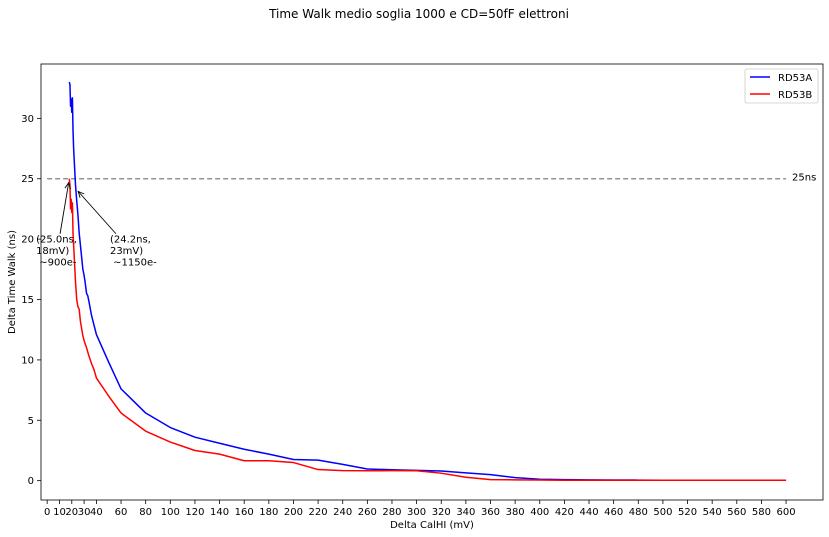  I want to click on x-tick-label: 140, so click(219, 512).